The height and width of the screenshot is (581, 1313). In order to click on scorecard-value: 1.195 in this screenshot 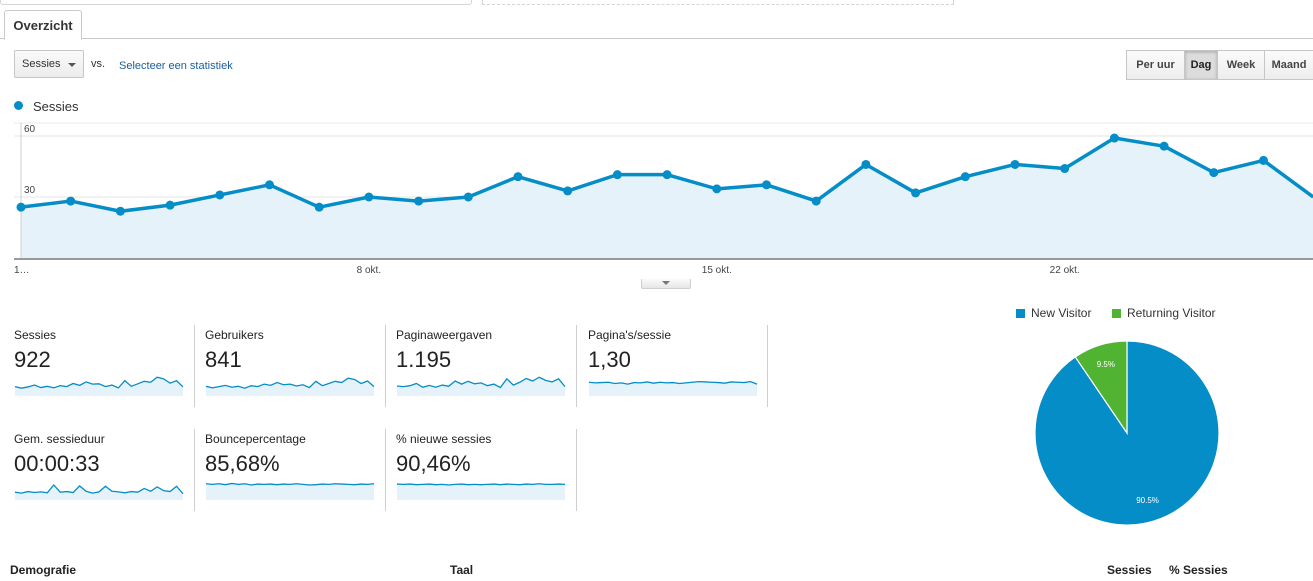, I will do `click(424, 359)`.